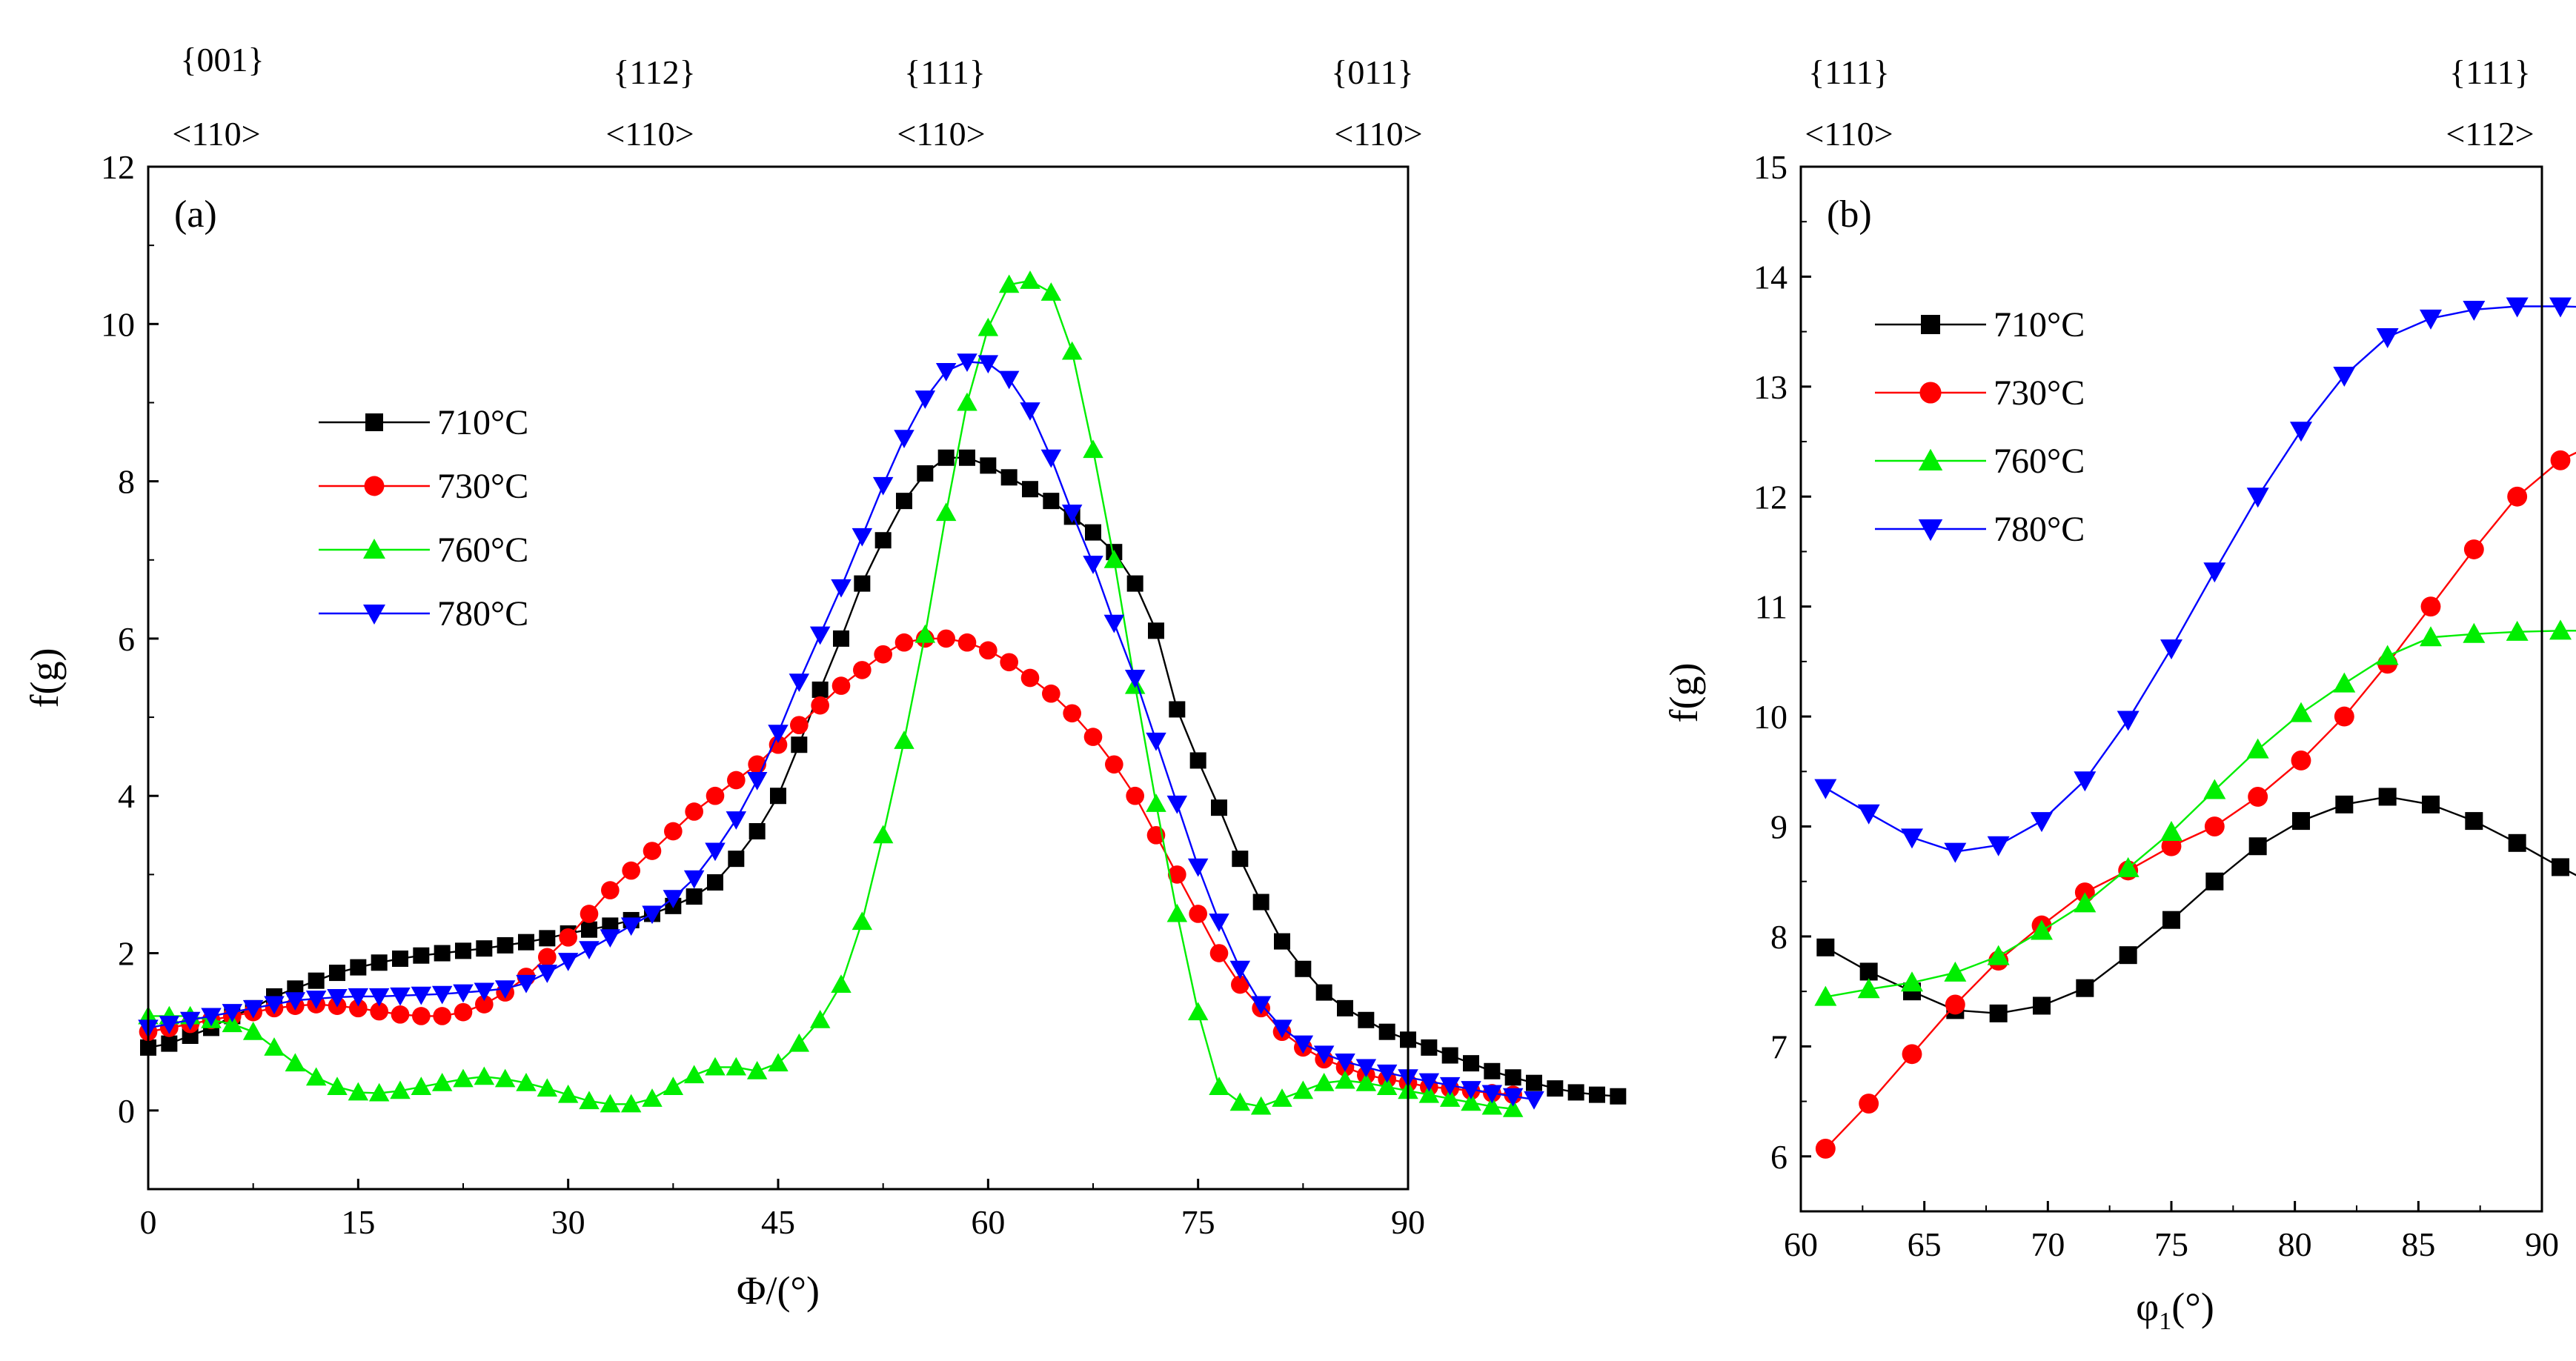 This screenshot has height=1361, width=2576. I want to click on legend-label-a-2: 760°C, so click(482, 550).